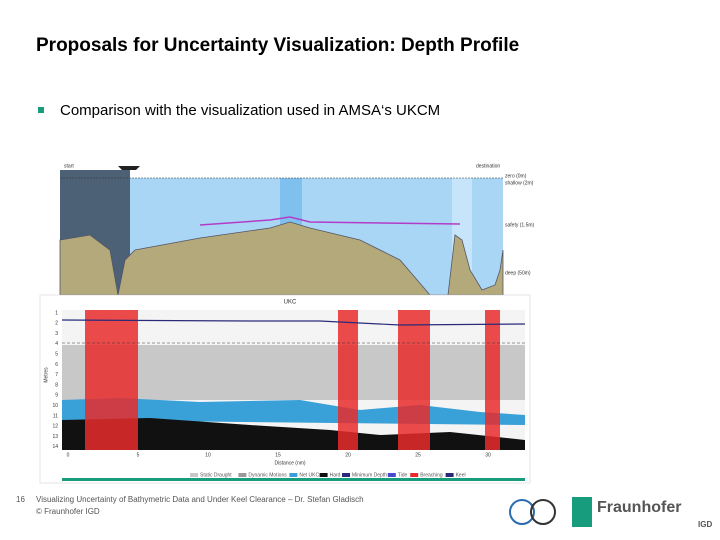  Describe the element at coordinates (293, 322) in the screenshot. I see `keel-line` at that location.